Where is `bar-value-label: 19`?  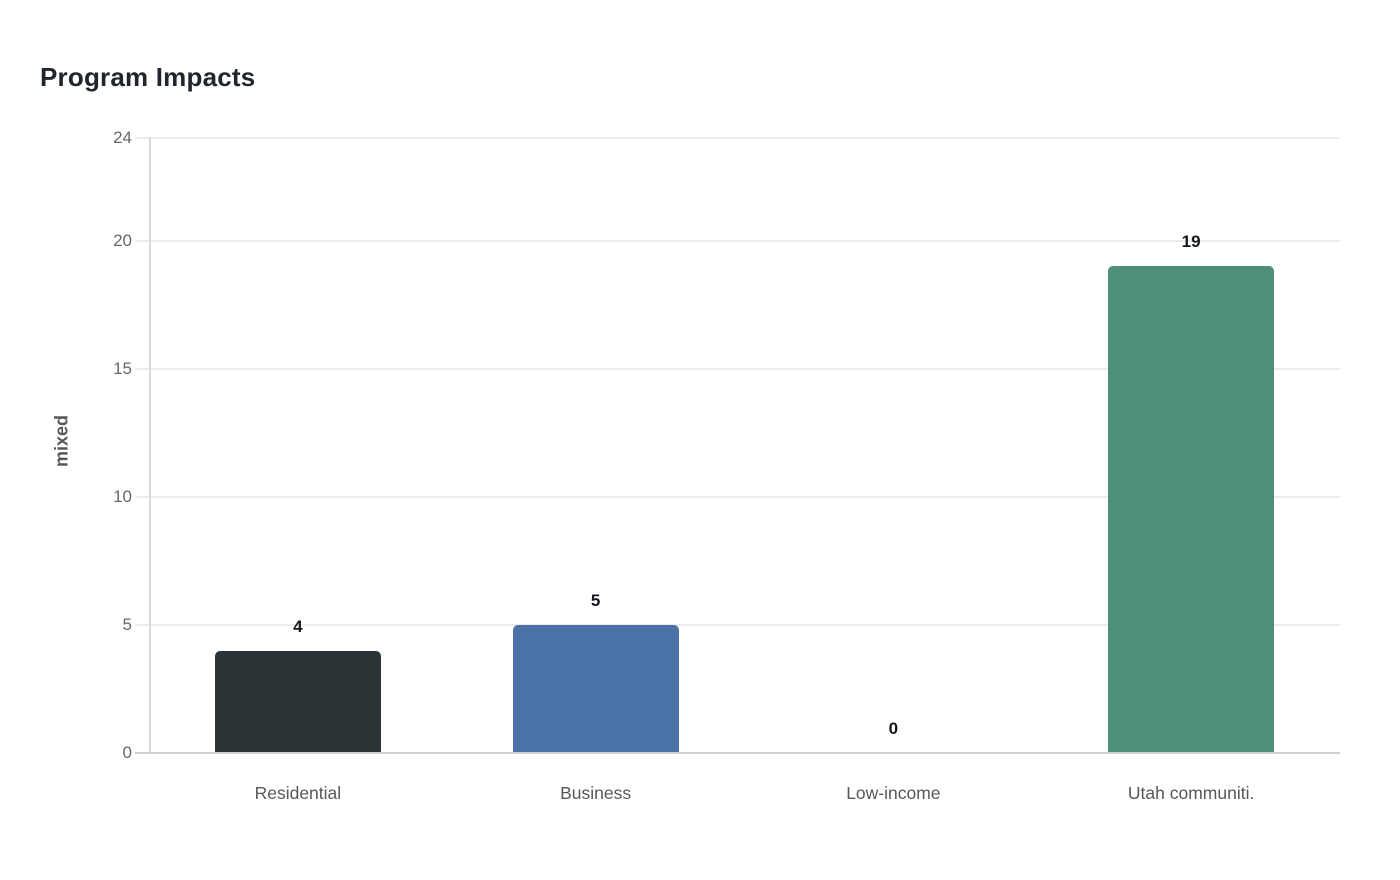 bar-value-label: 19 is located at coordinates (1191, 242).